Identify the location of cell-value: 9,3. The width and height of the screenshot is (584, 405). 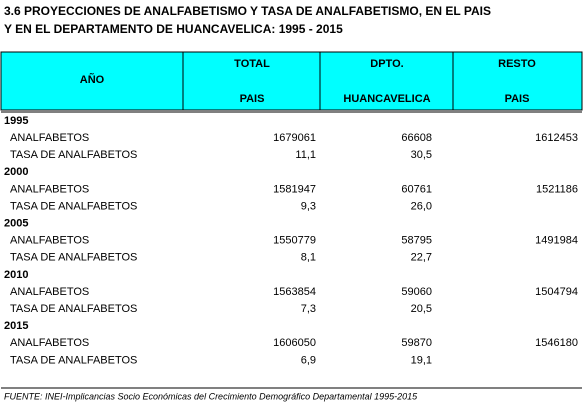
(308, 206).